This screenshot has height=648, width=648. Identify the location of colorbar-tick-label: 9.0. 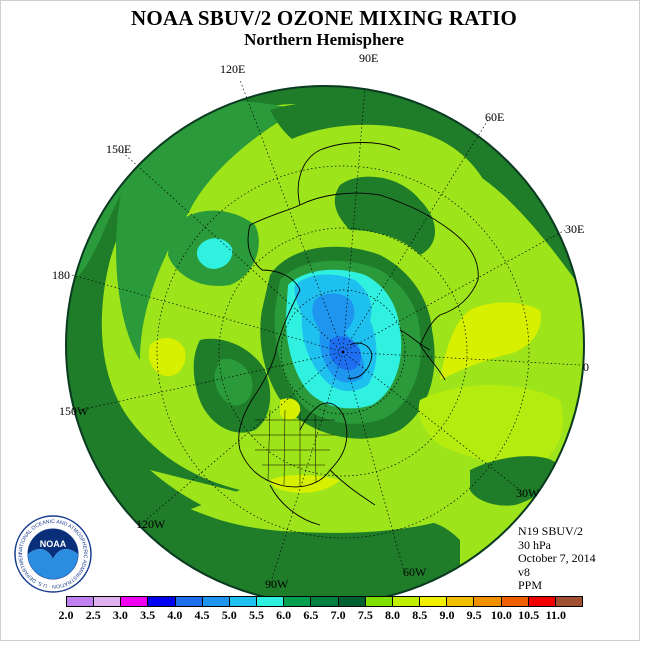
(447, 615).